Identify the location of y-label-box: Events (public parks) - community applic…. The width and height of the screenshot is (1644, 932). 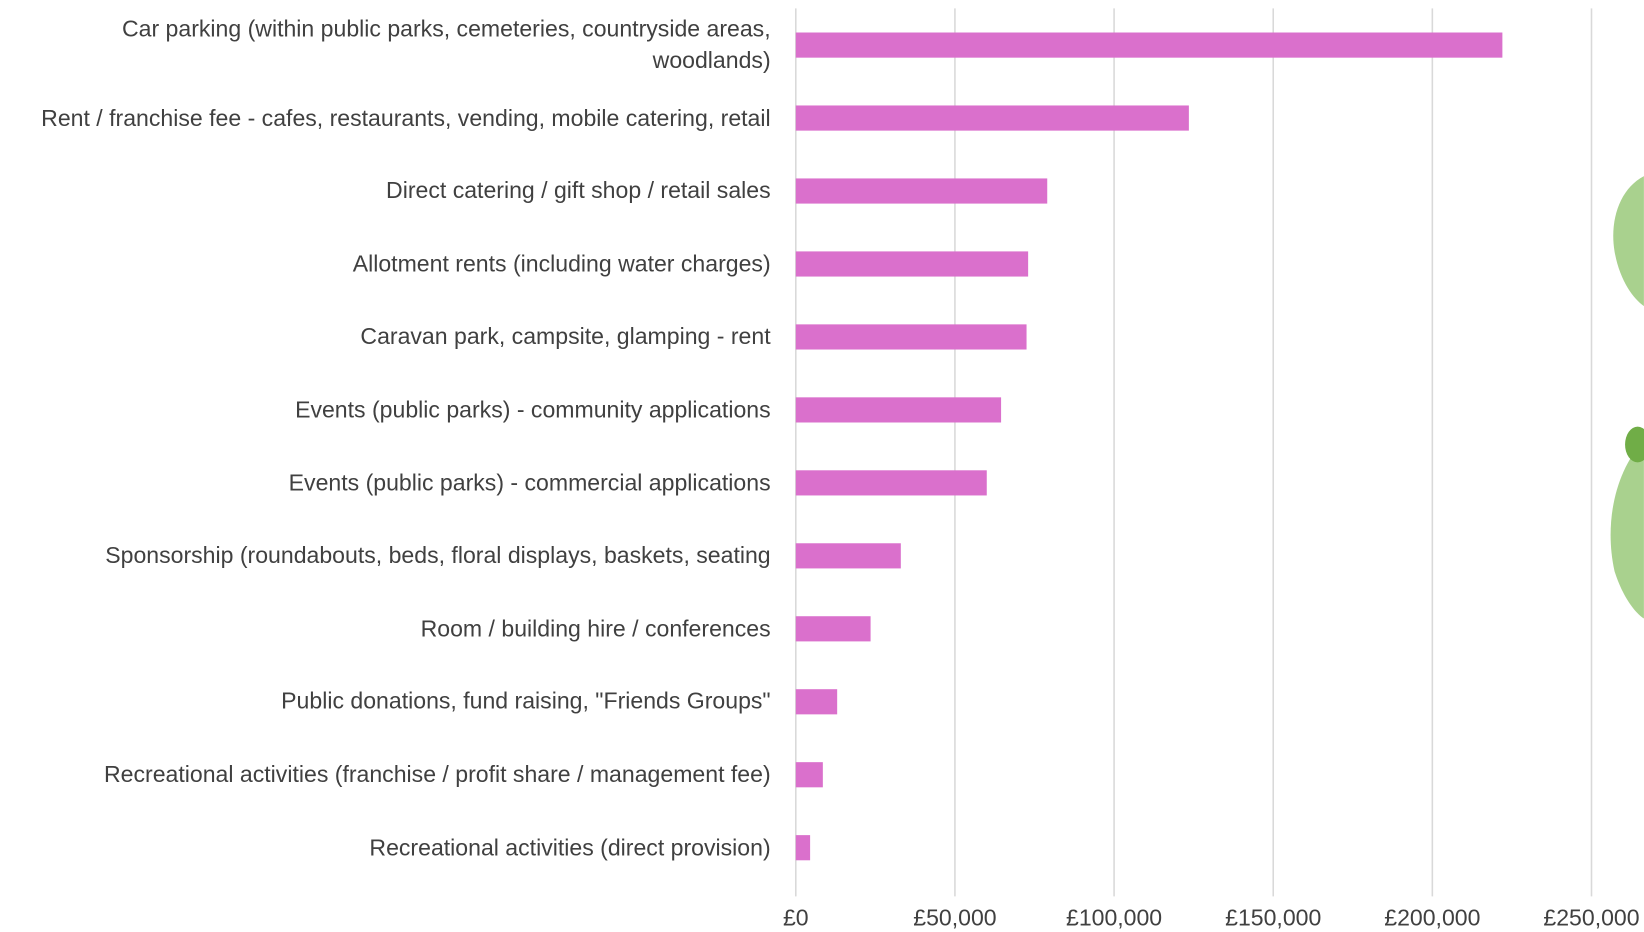
(533, 409).